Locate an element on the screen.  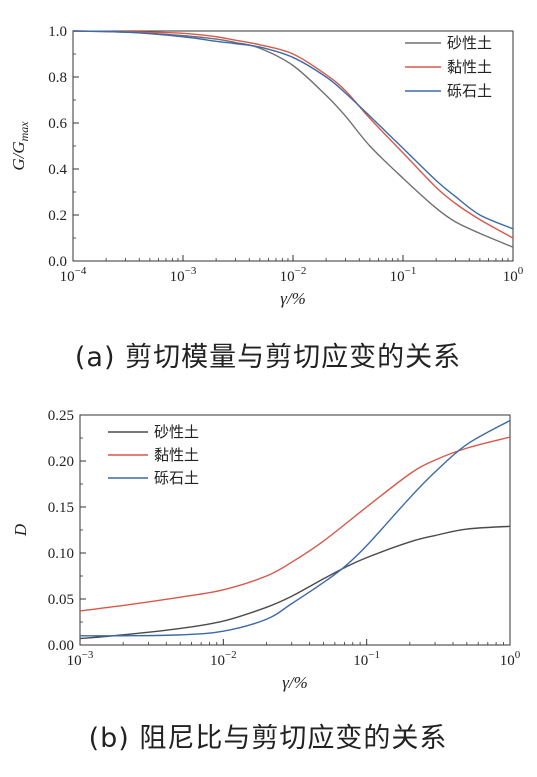
chart-b-xtick-label: 10⁰ is located at coordinates (510, 659).